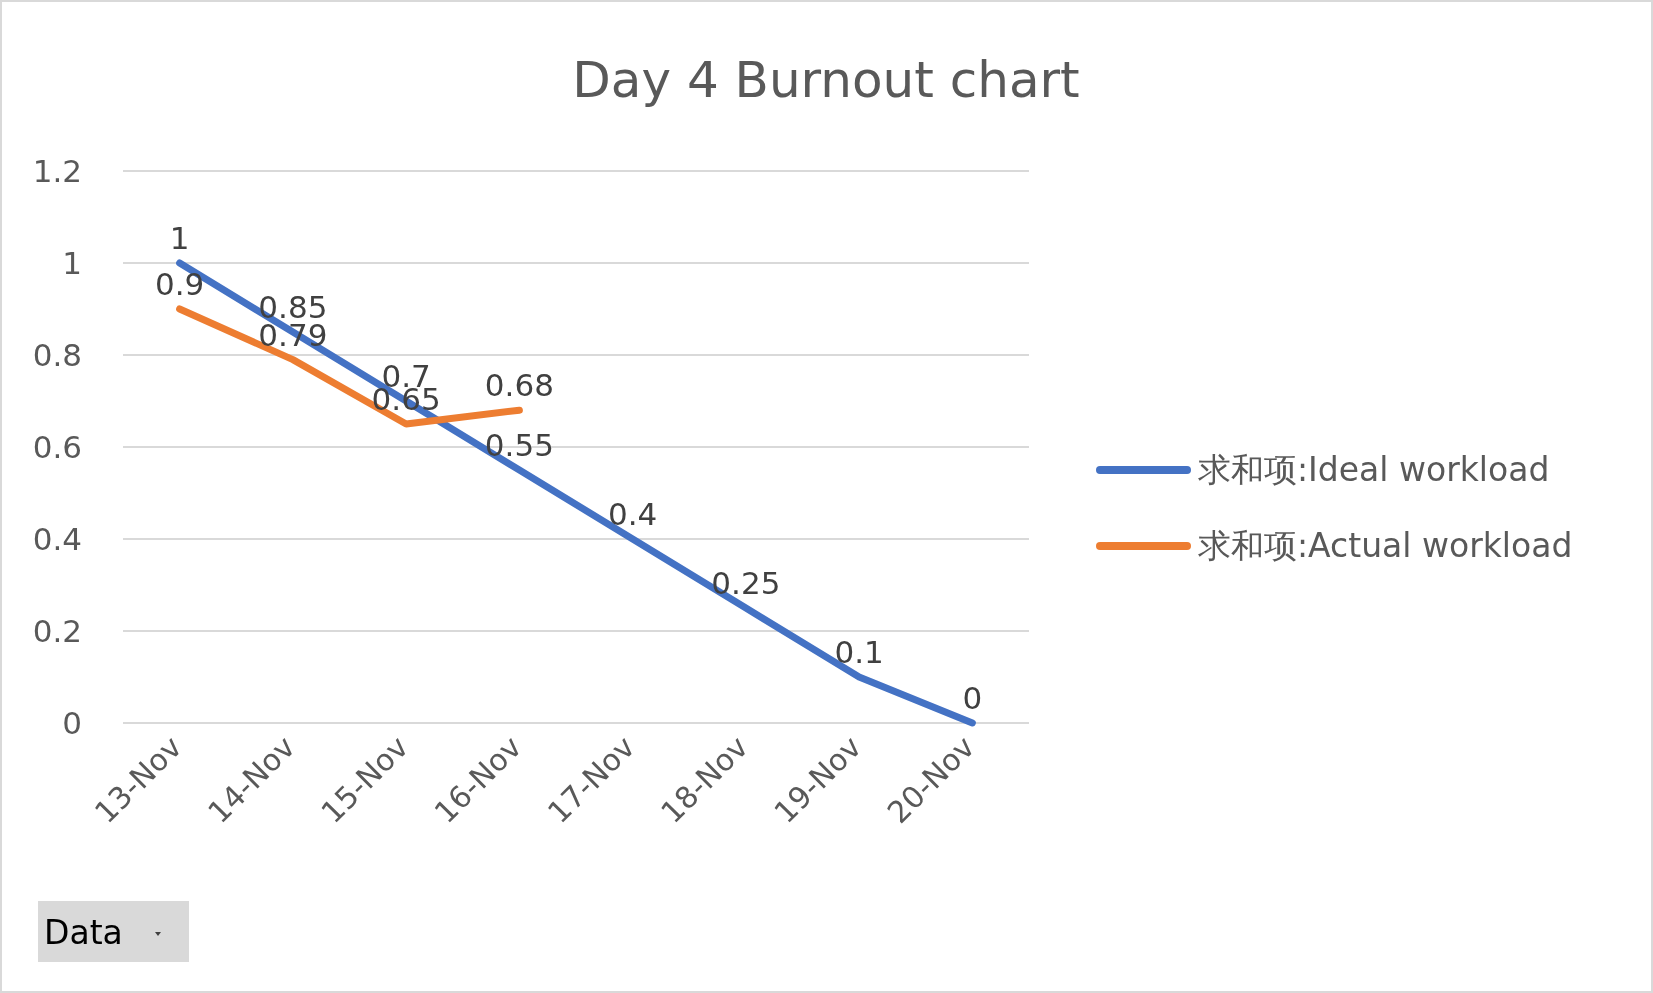 Image resolution: width=1653 pixels, height=993 pixels. Describe the element at coordinates (57, 539) in the screenshot. I see `y-tick-label: 0.4` at that location.